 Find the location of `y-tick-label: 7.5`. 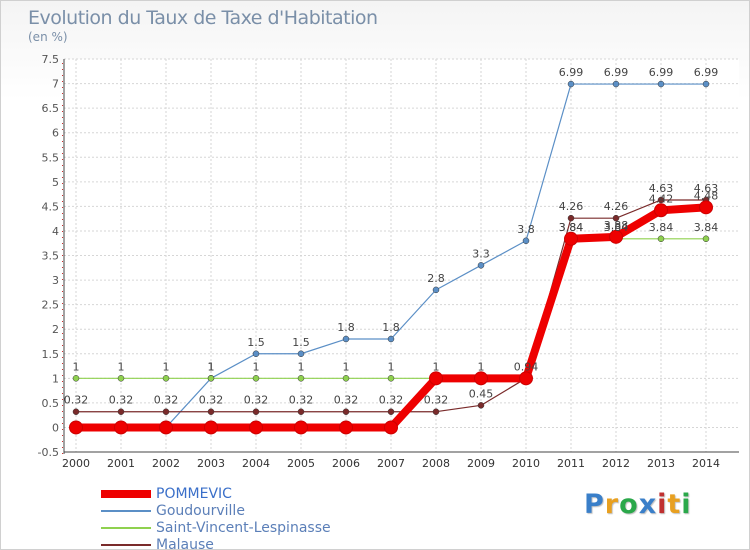

y-tick-label: 7.5 is located at coordinates (51, 59).